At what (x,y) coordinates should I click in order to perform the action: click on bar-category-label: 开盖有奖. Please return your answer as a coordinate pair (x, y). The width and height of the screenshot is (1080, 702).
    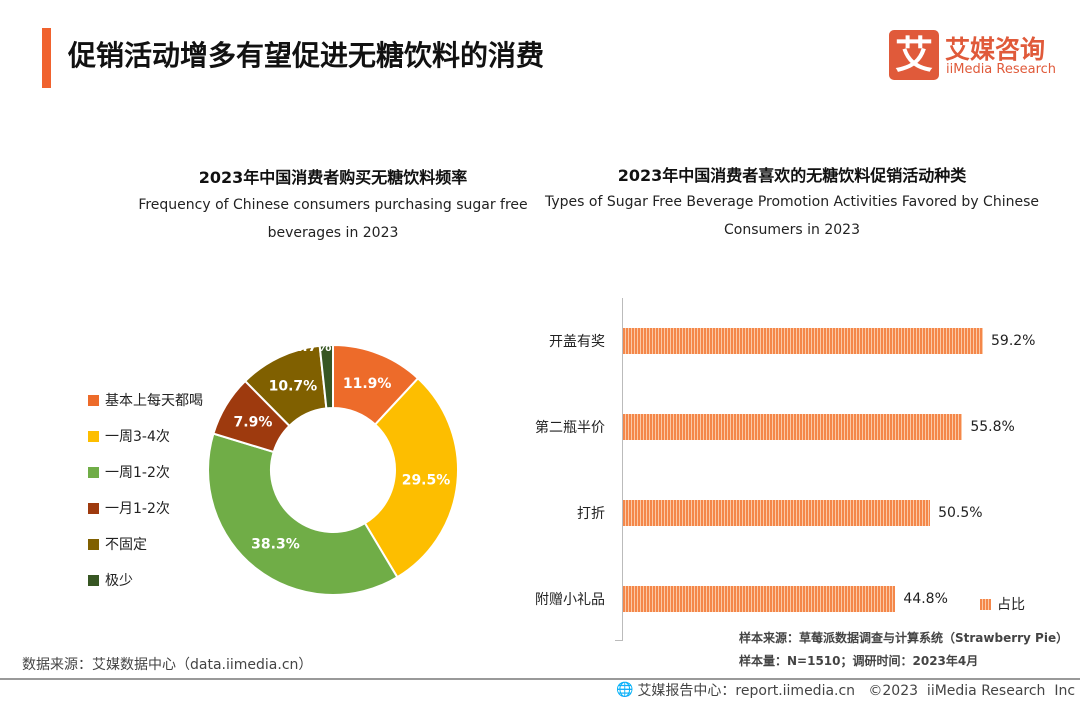
    Looking at the image, I should click on (577, 342).